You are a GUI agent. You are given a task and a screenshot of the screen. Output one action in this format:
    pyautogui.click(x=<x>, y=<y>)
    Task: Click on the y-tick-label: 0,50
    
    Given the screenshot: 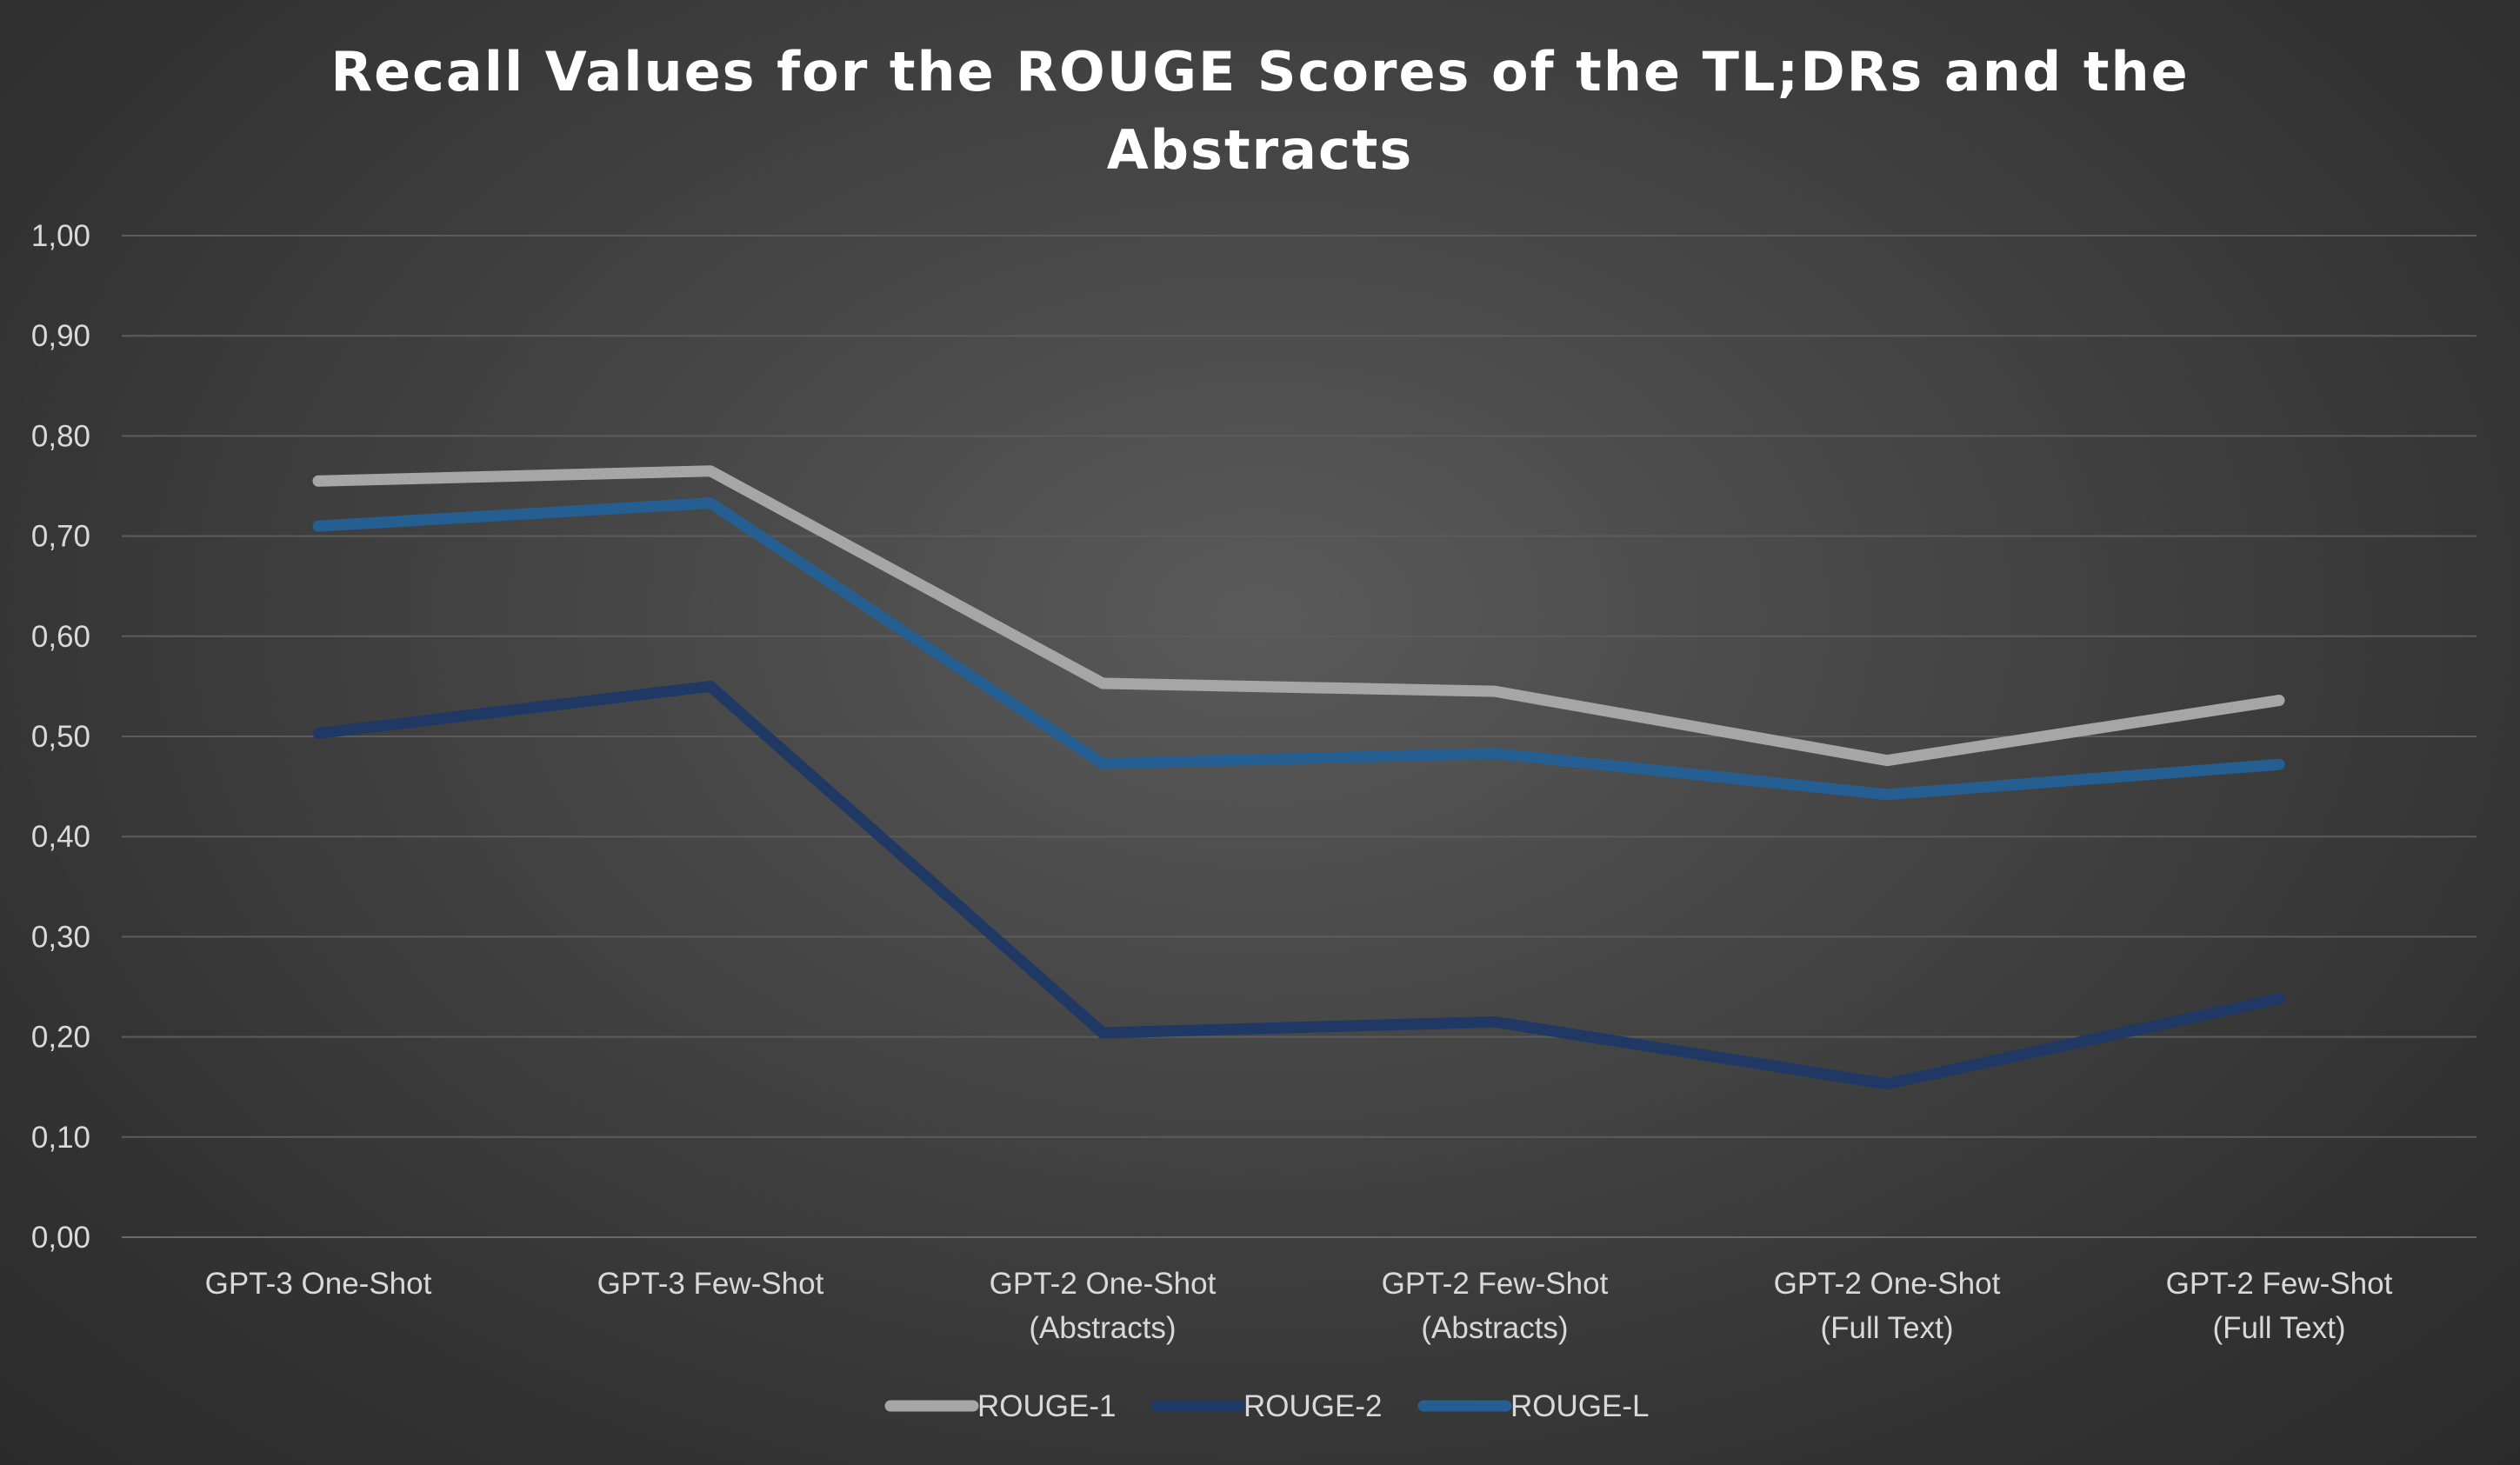 What is the action you would take?
    pyautogui.click(x=60, y=737)
    